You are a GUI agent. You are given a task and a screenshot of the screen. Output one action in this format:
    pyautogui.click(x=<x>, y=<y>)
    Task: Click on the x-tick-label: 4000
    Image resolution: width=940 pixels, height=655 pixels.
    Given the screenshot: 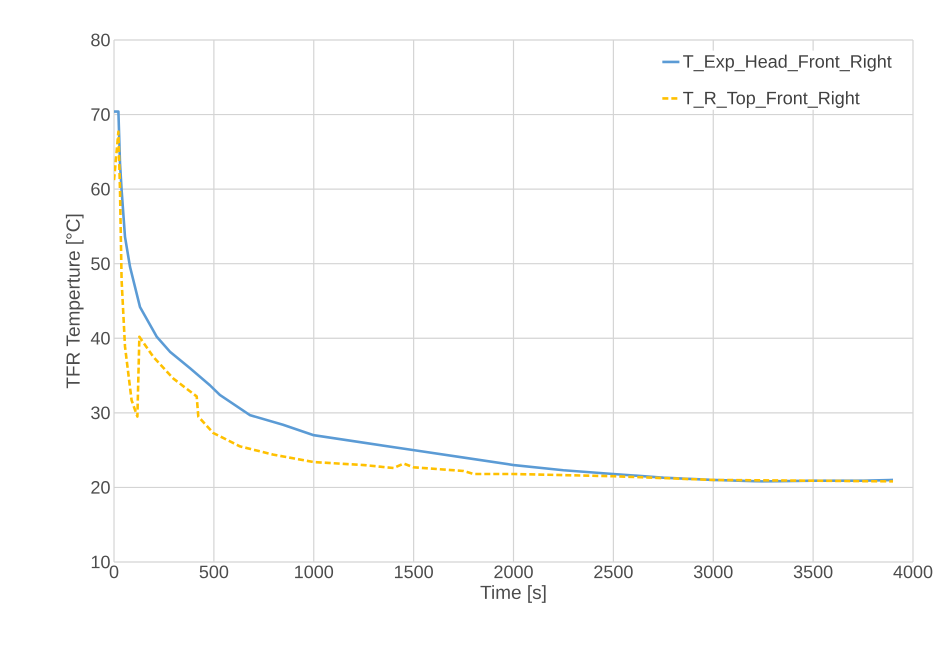 What is the action you would take?
    pyautogui.click(x=912, y=572)
    